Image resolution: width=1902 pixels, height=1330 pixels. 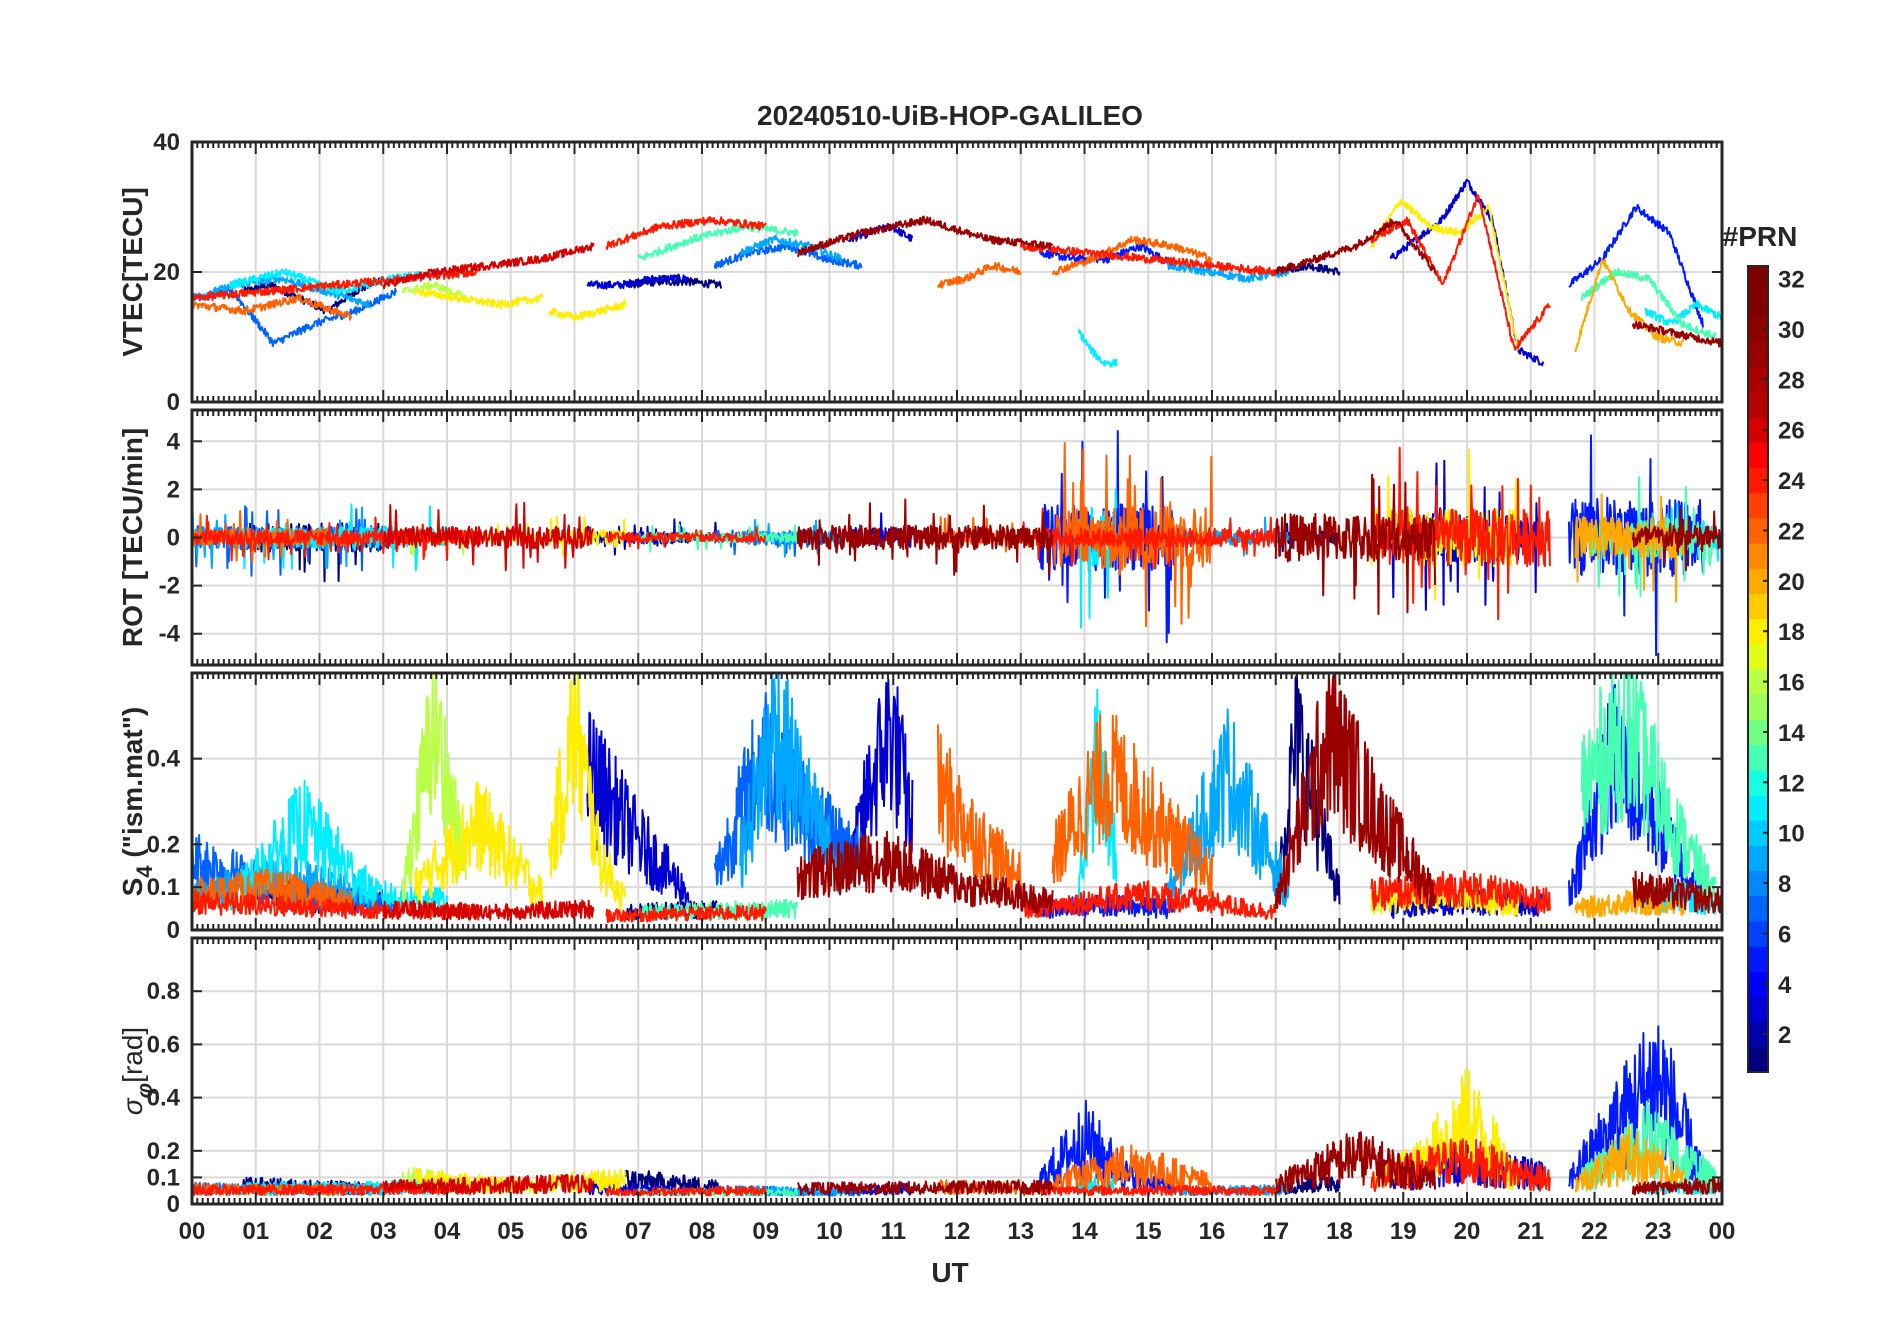 What do you see at coordinates (765, 1231) in the screenshot?
I see `x-tick-label: 09` at bounding box center [765, 1231].